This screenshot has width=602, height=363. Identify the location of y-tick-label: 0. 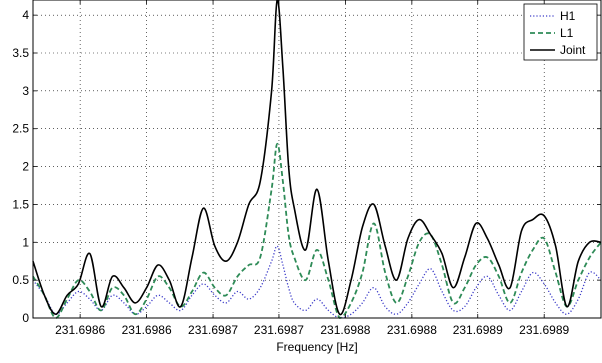
(25, 318).